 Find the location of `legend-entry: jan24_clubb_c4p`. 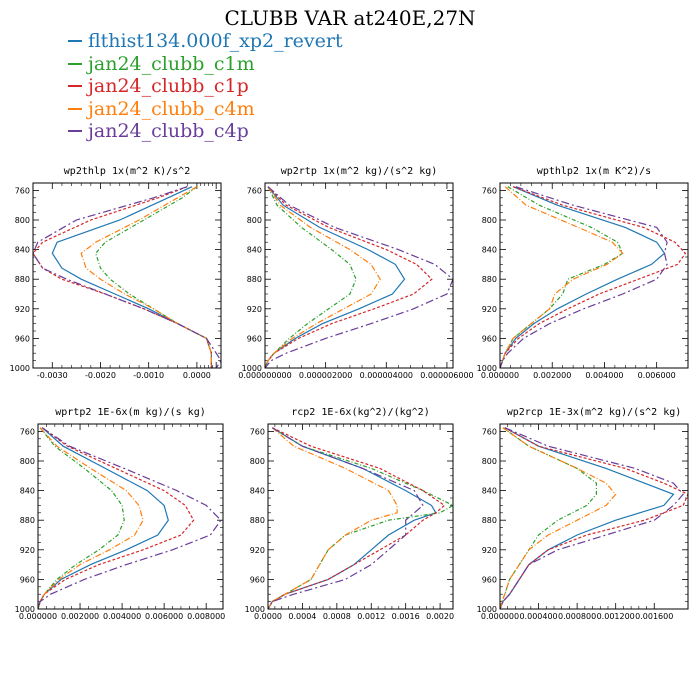

legend-entry: jan24_clubb_c4p is located at coordinates (205, 131).